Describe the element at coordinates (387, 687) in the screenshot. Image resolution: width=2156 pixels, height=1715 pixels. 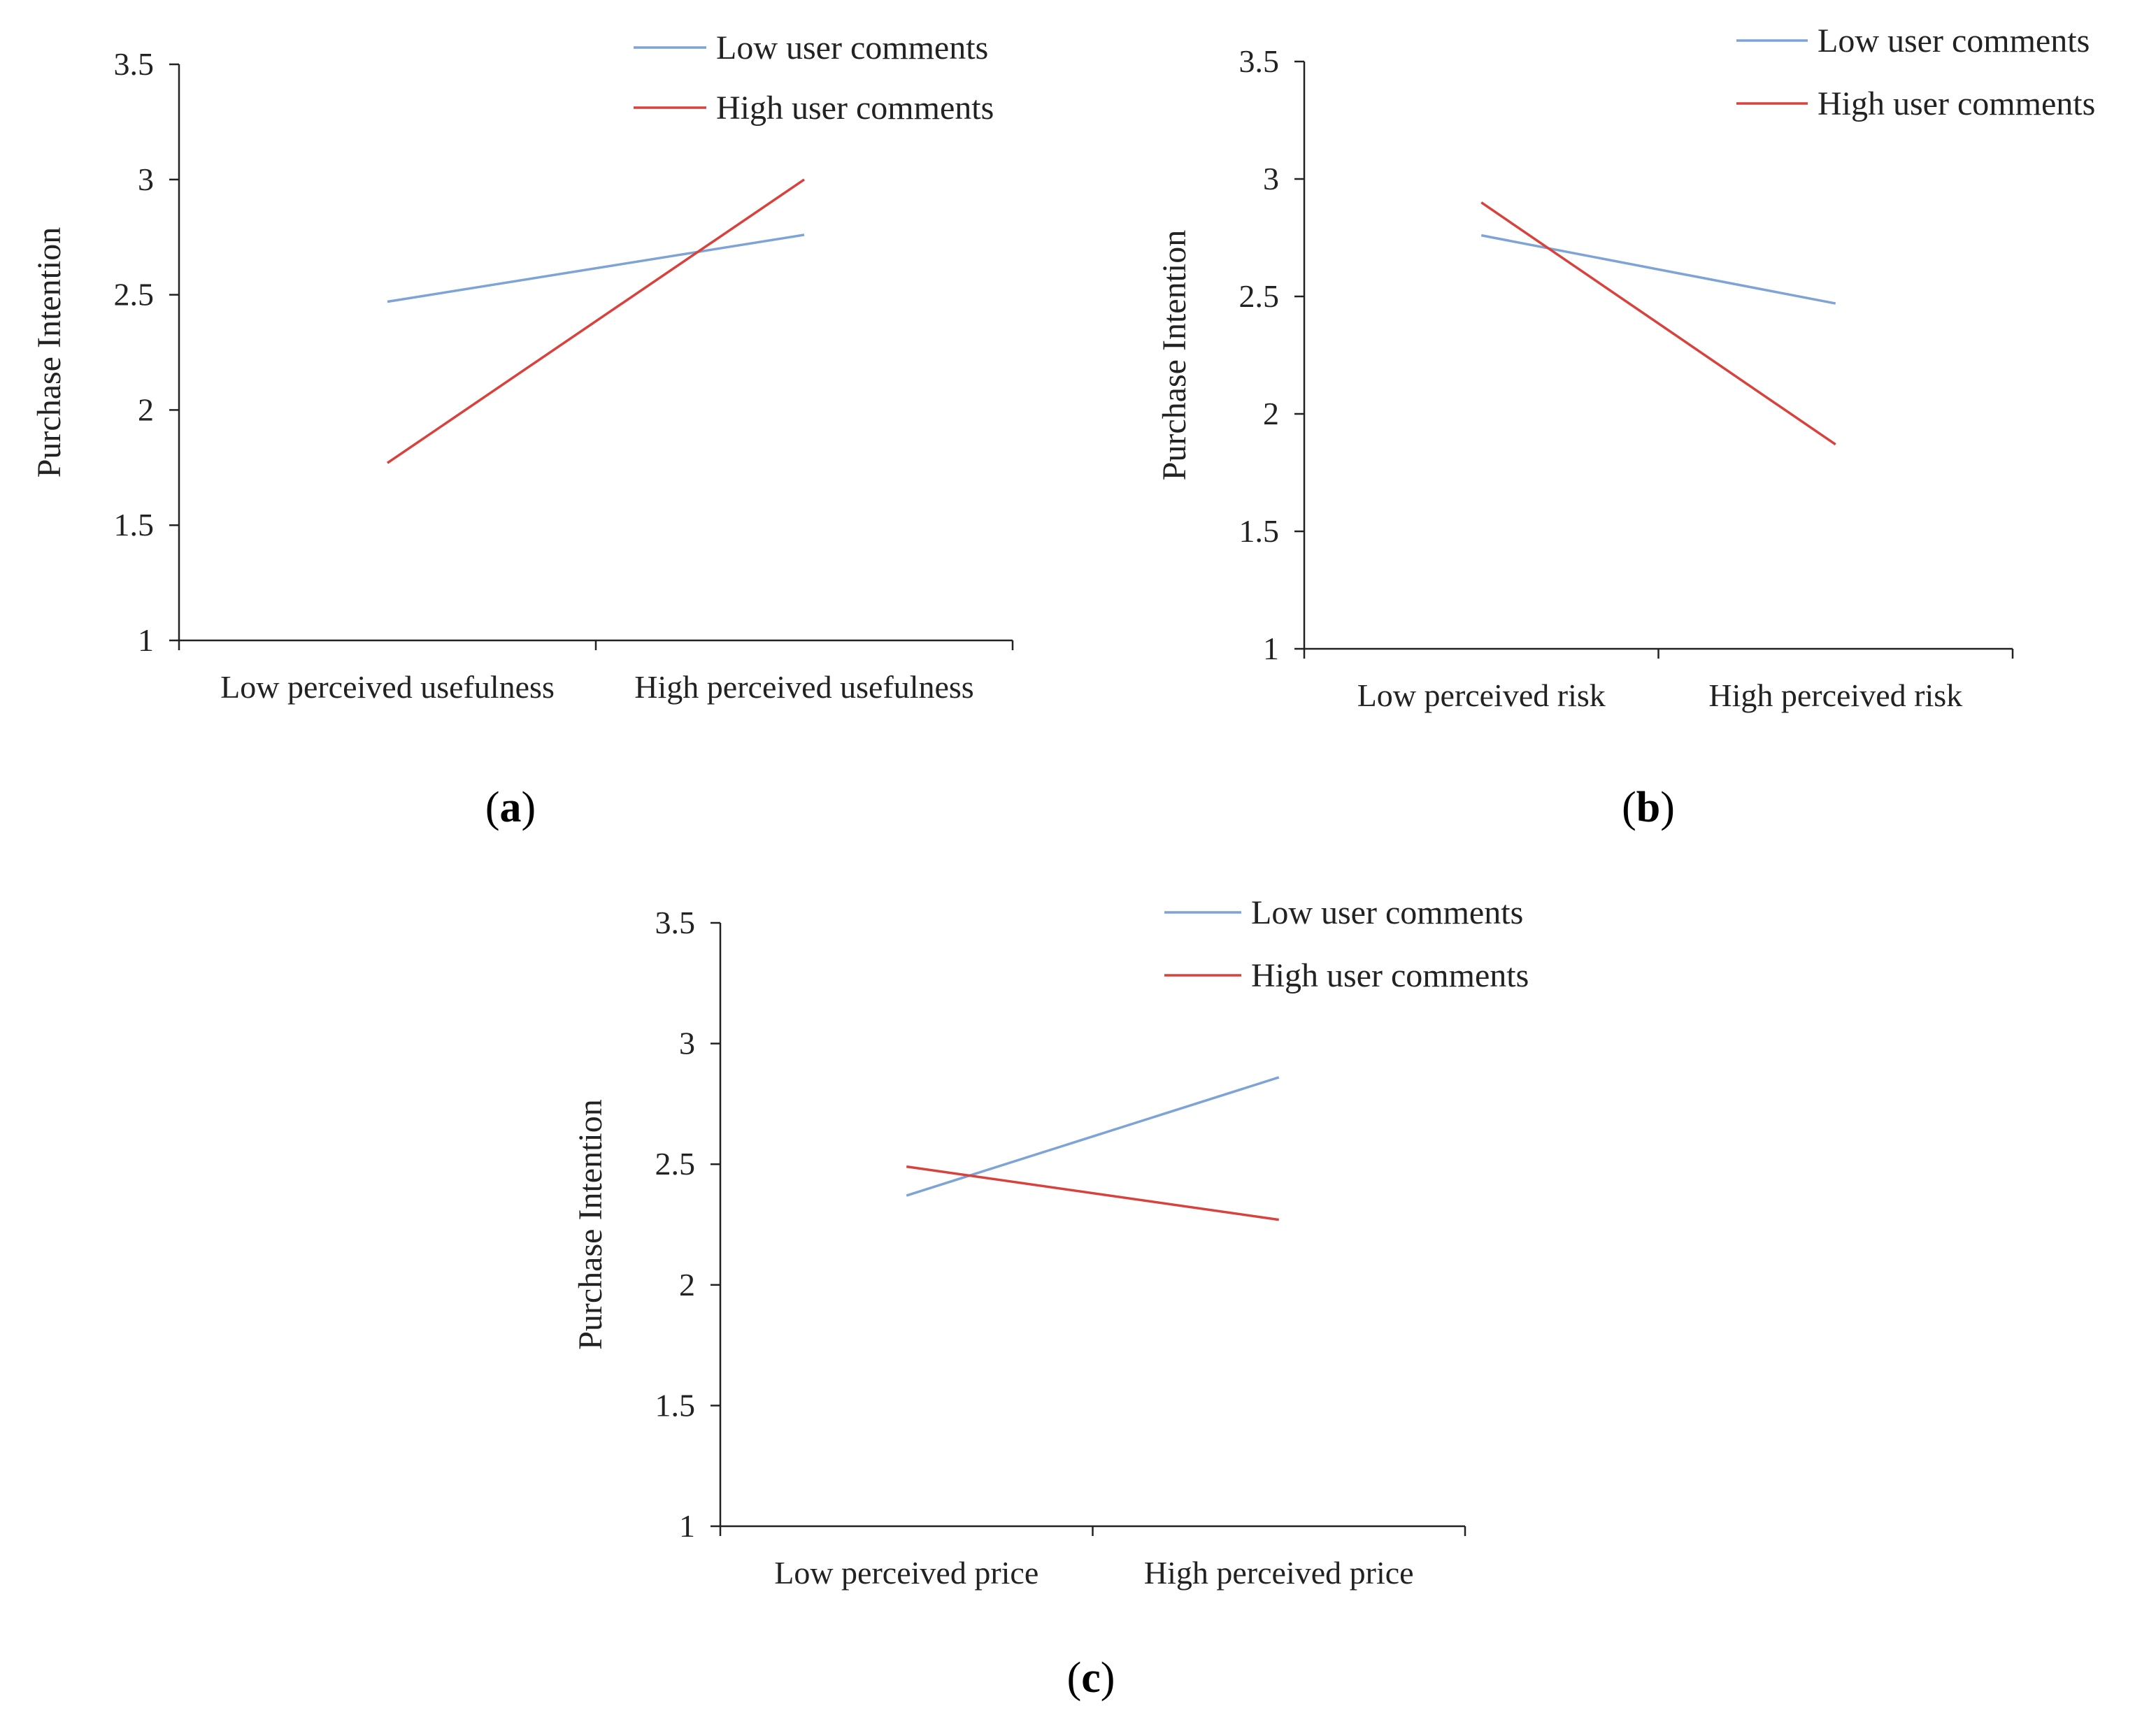
I see `x-tick-label: Low perceived usefulness` at that location.